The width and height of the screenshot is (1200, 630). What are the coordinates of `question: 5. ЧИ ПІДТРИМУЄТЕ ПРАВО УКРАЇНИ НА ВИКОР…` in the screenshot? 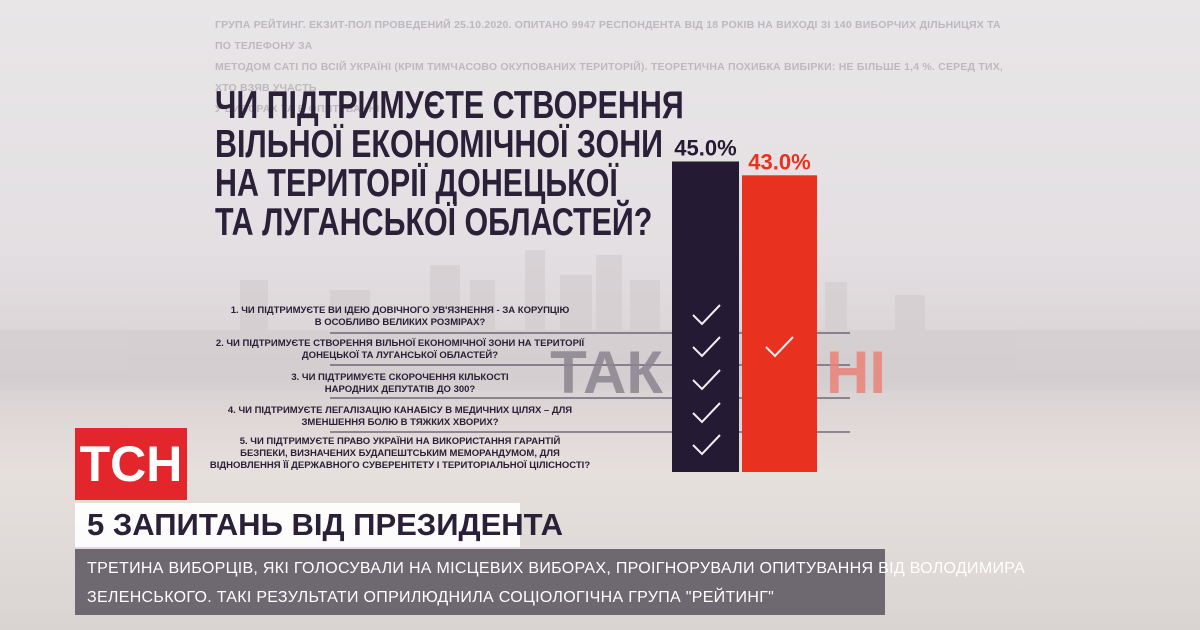 It's located at (400, 453).